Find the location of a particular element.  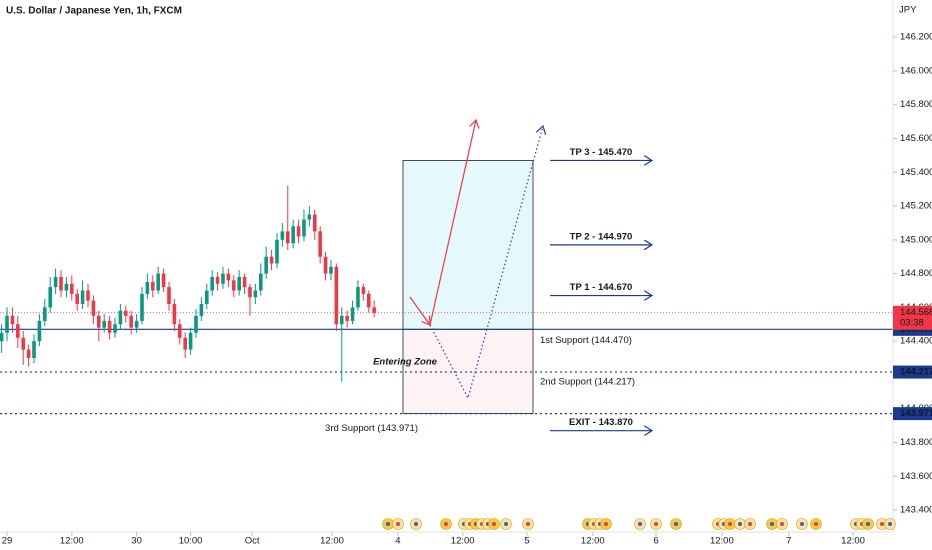

y-tick-label: 145.200 is located at coordinates (916, 206).